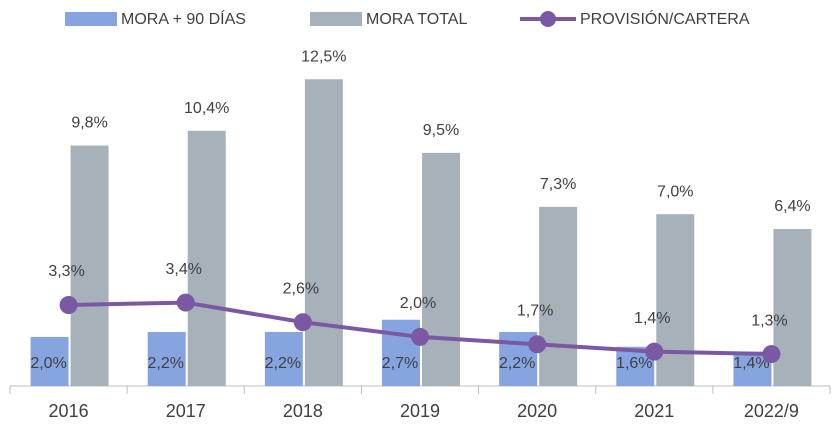 Image resolution: width=832 pixels, height=427 pixels. I want to click on legend-label: PROVISIÓN/CARTERA, so click(665, 18).